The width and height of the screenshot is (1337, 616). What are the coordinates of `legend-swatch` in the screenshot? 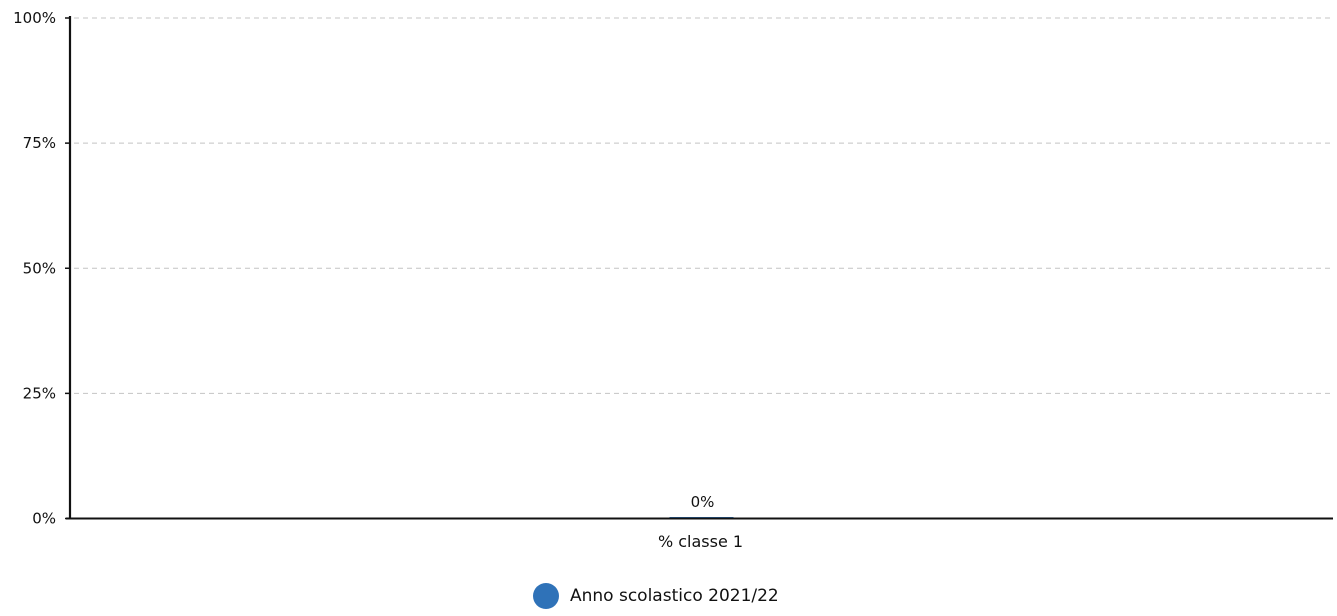 It's located at (546, 596).